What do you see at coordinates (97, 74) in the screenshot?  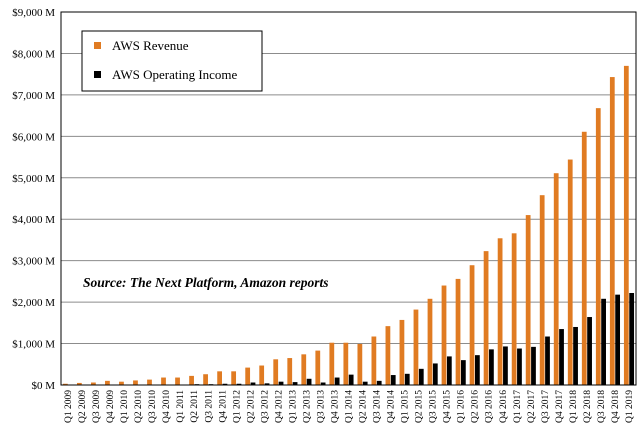 I see `legend-swatch-aws-operating-income` at bounding box center [97, 74].